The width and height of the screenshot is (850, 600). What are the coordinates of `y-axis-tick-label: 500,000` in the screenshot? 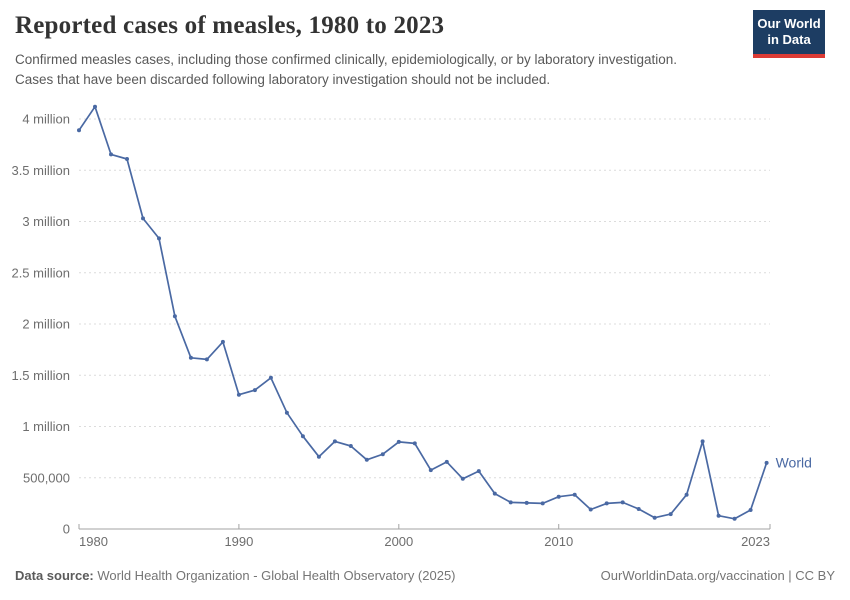 It's located at (46, 477).